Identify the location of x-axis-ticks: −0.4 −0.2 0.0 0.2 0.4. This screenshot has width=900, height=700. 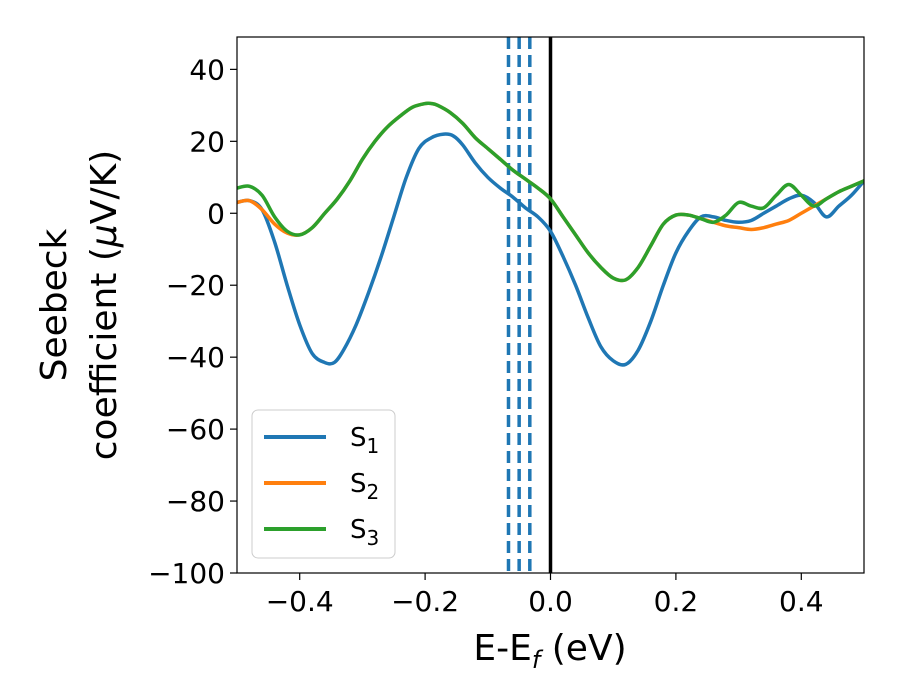
(545, 595).